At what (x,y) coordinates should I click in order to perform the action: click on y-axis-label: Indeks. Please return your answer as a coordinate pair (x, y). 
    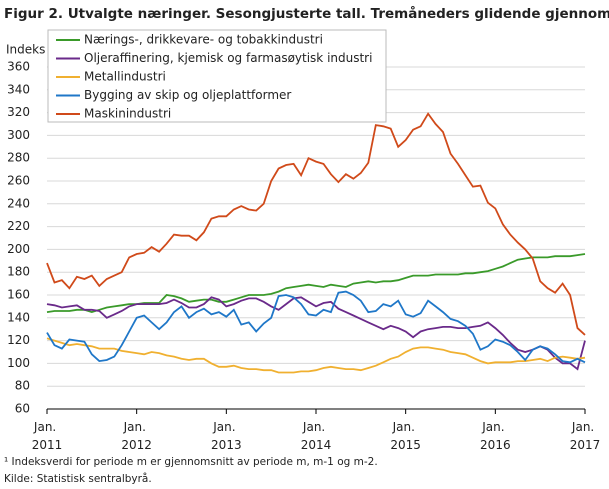
    Looking at the image, I should click on (25, 50).